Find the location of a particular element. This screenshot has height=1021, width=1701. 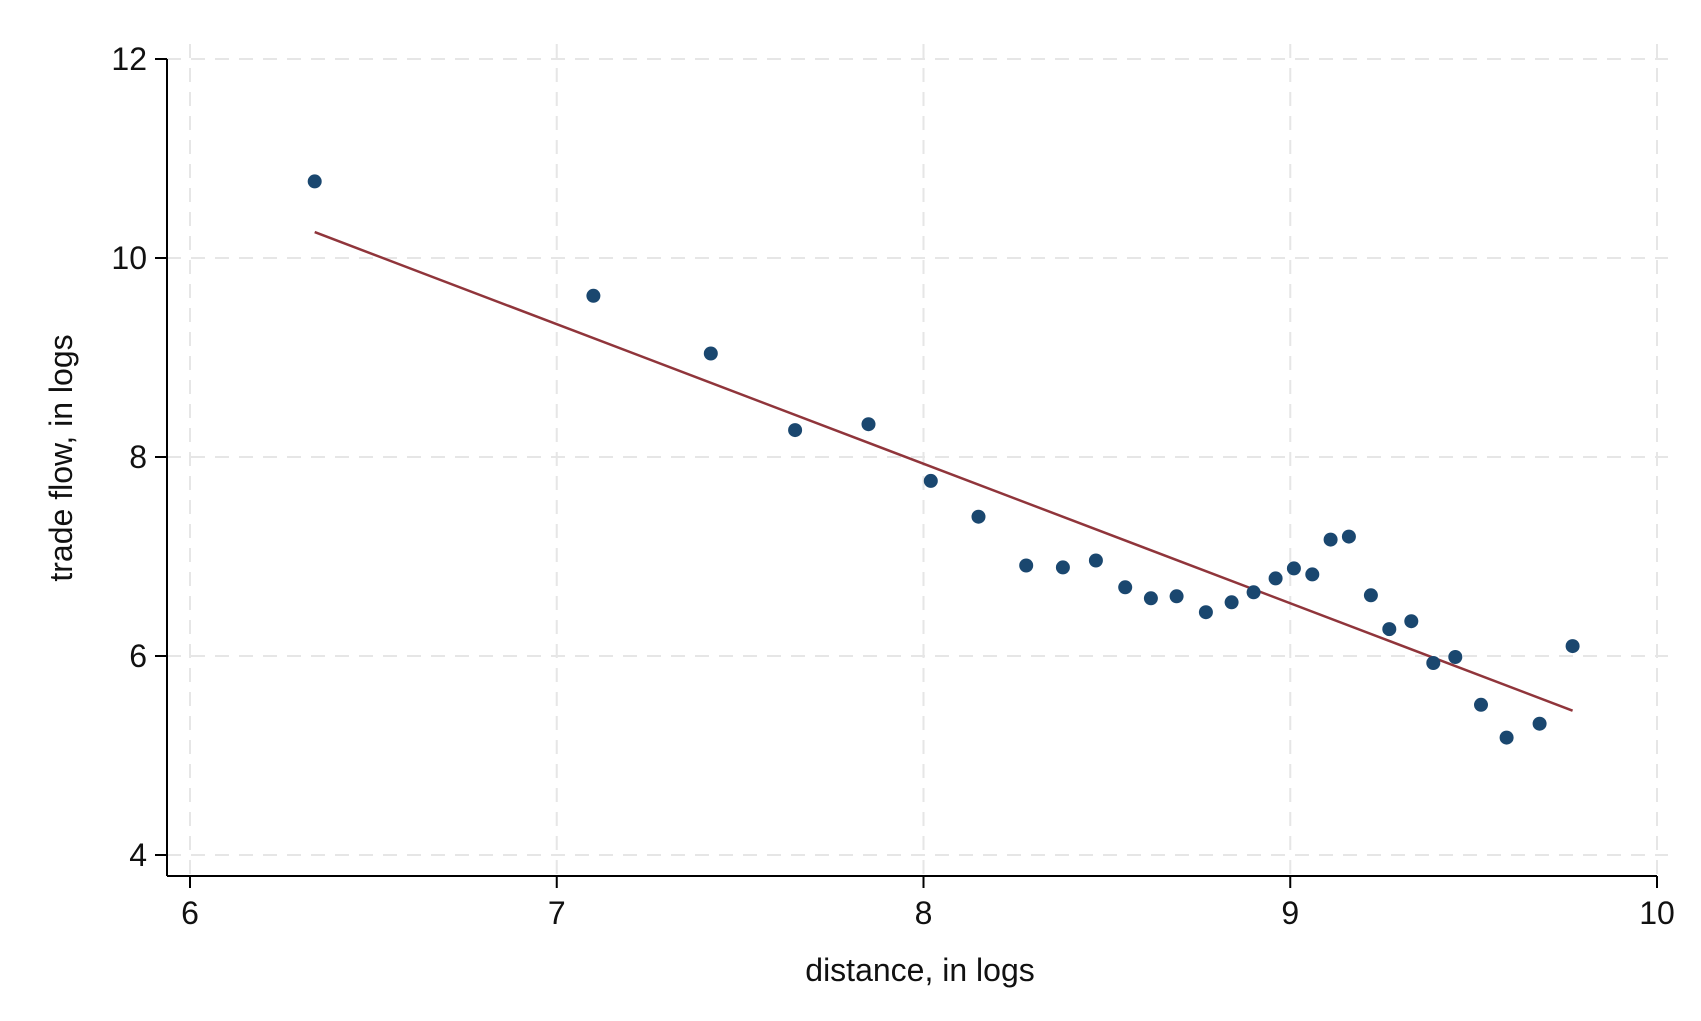

x-tick-label-6: 6 is located at coordinates (190, 913).